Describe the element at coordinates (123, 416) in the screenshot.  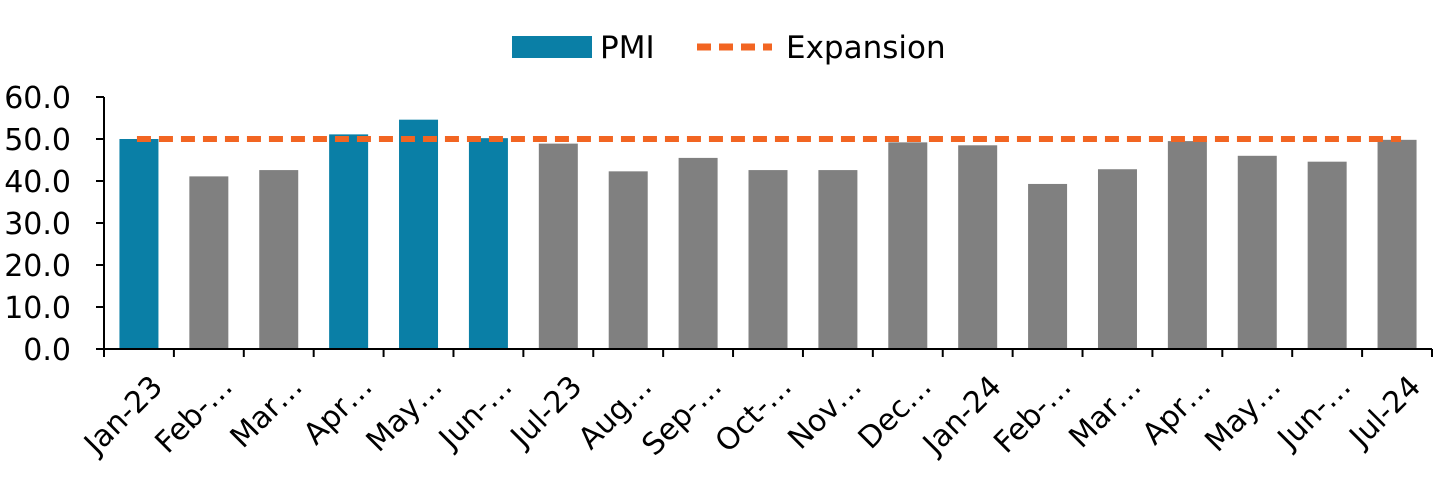
I see `x-tick-label: Jan-23` at that location.